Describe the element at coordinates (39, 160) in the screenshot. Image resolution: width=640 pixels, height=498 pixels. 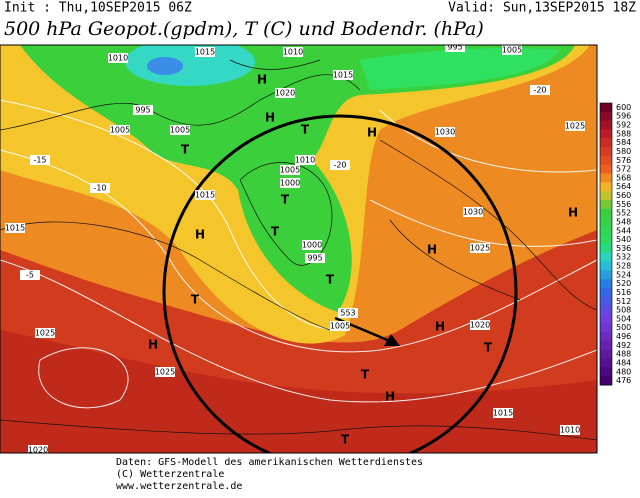
I see `contour-label: -15` at that location.